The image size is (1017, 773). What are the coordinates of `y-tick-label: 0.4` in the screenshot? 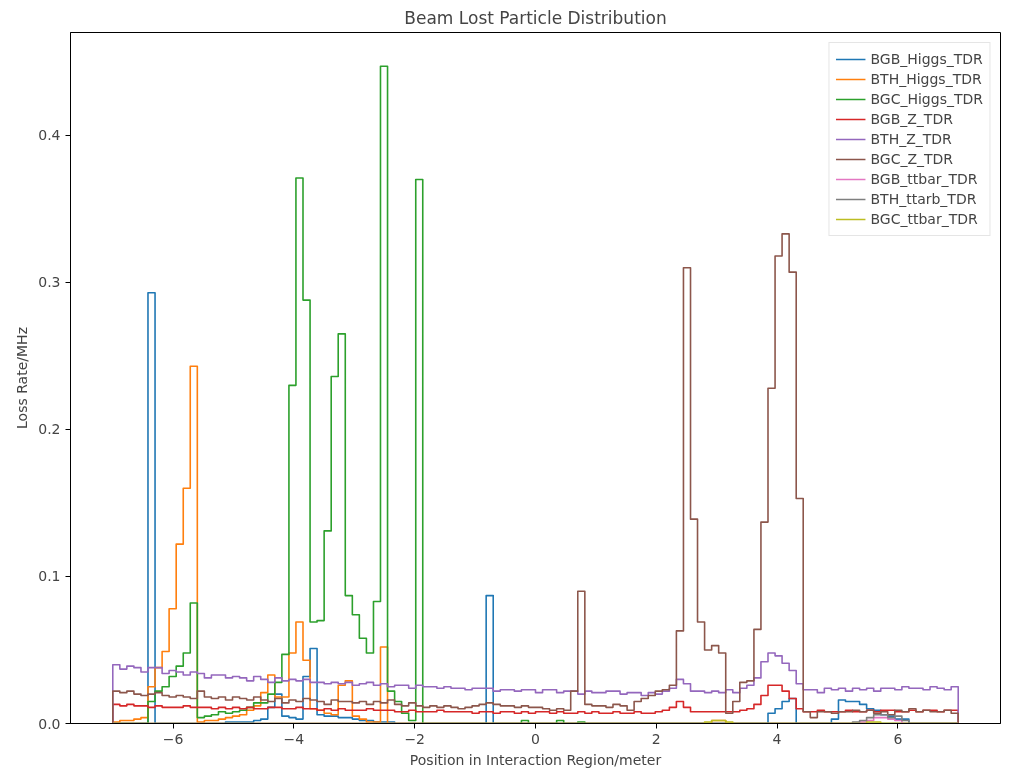 It's located at (49, 135).